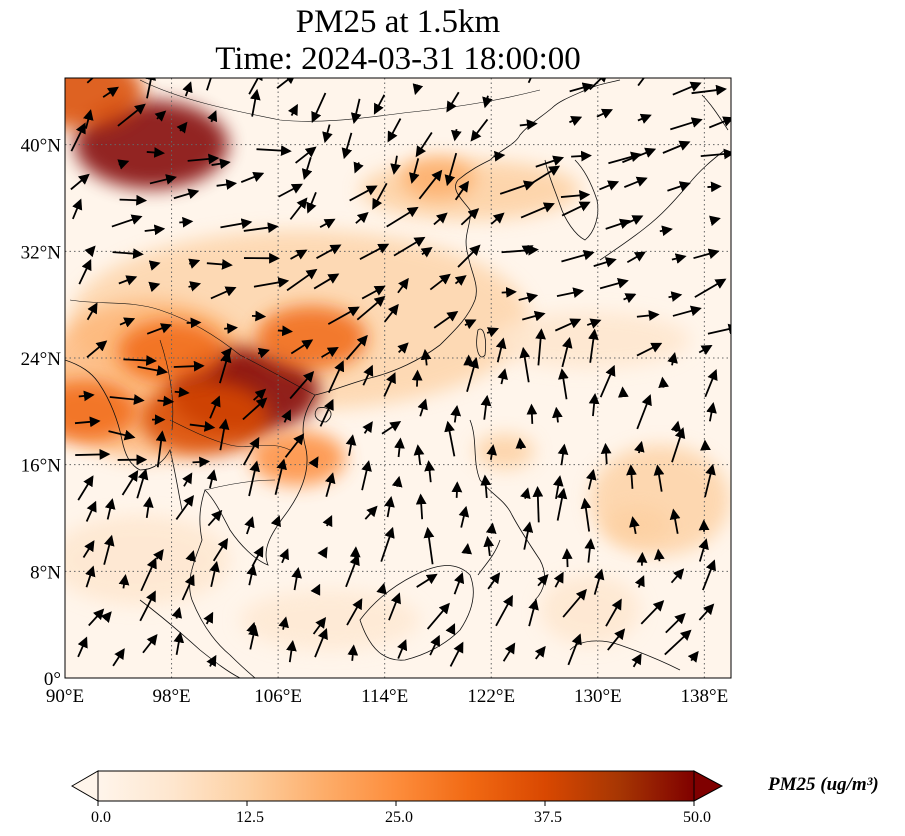 This screenshot has width=905, height=836. Describe the element at coordinates (396, 786) in the screenshot. I see `colorbar-gradient` at that location.